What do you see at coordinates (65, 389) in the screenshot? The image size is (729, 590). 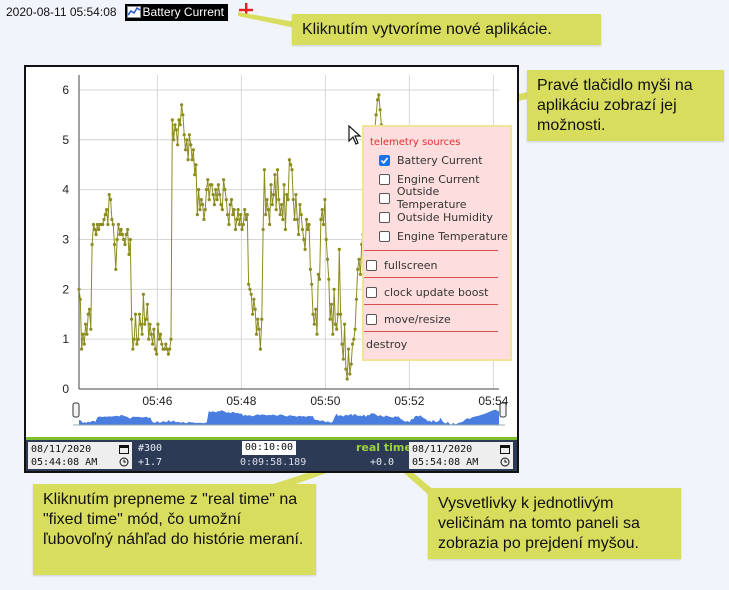 I see `y-tick-label: 0` at bounding box center [65, 389].